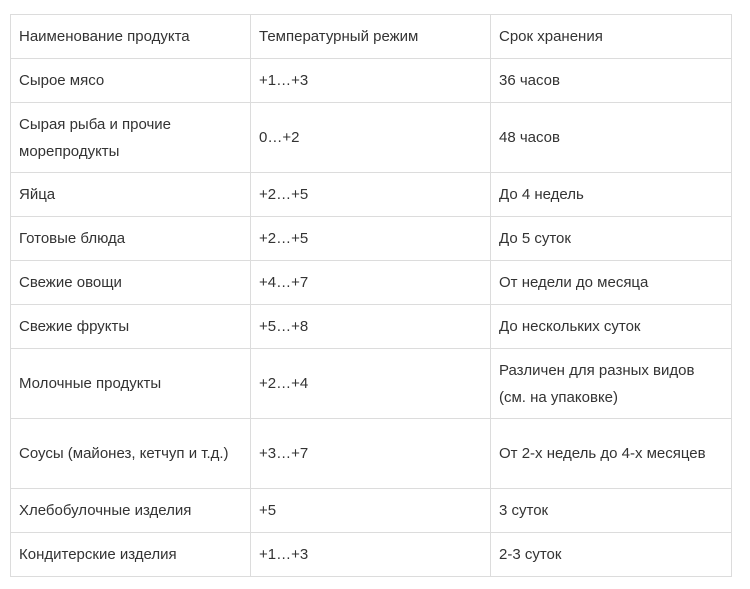  Describe the element at coordinates (130, 453) in the screenshot. I see `cell-product: Соусы (майонез, кетчуп и т.д.)` at that location.